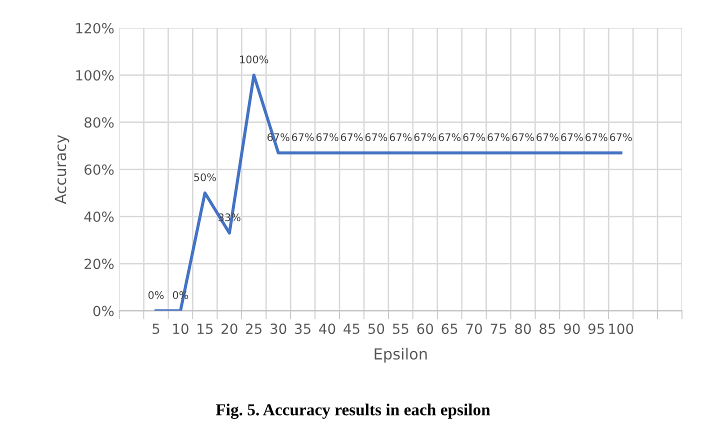  I want to click on x-tick-label: 25, so click(254, 329).